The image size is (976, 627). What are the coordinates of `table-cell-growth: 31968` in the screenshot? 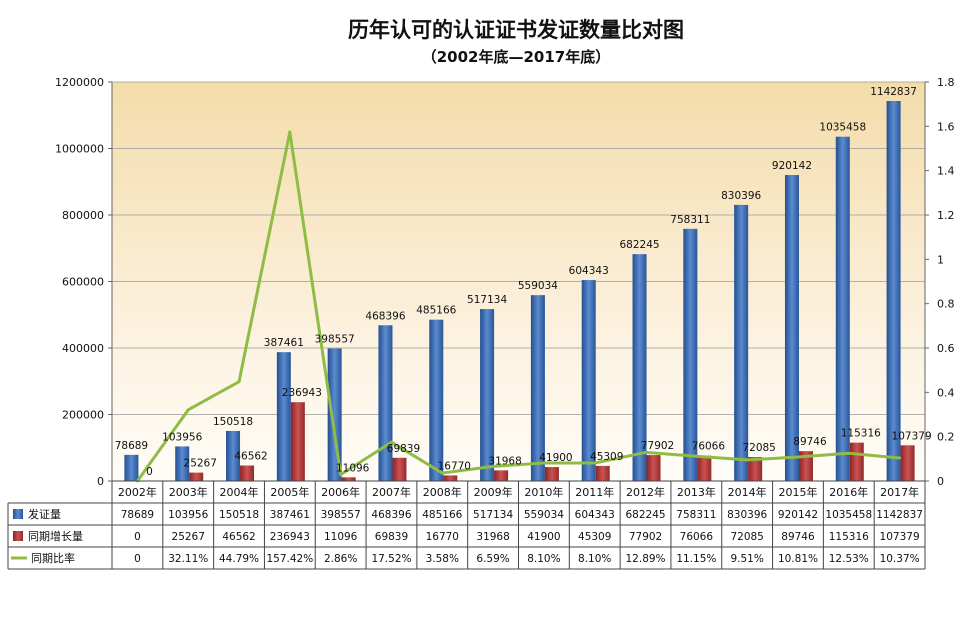 It's located at (492, 537).